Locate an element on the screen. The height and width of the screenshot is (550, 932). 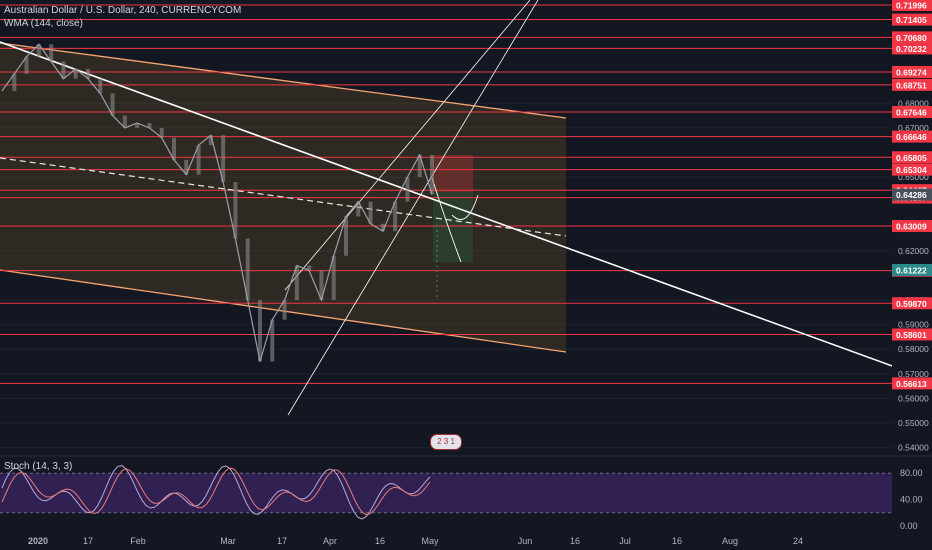
price-level-label: 0.68751 is located at coordinates (911, 85).